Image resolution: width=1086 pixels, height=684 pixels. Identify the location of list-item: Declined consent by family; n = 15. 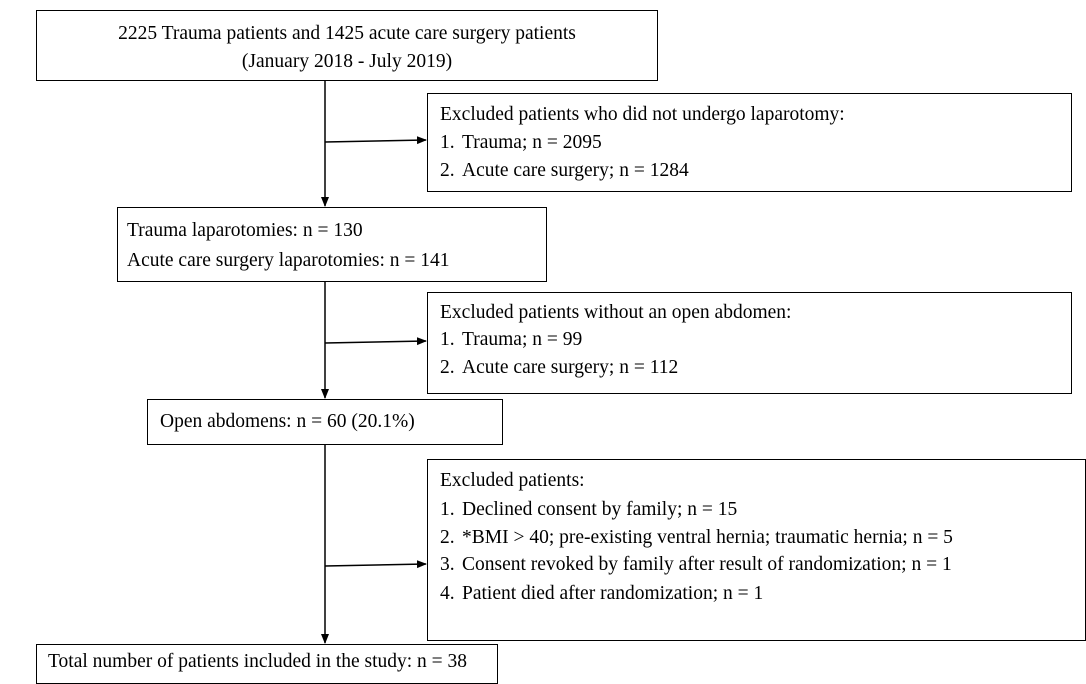
(600, 509).